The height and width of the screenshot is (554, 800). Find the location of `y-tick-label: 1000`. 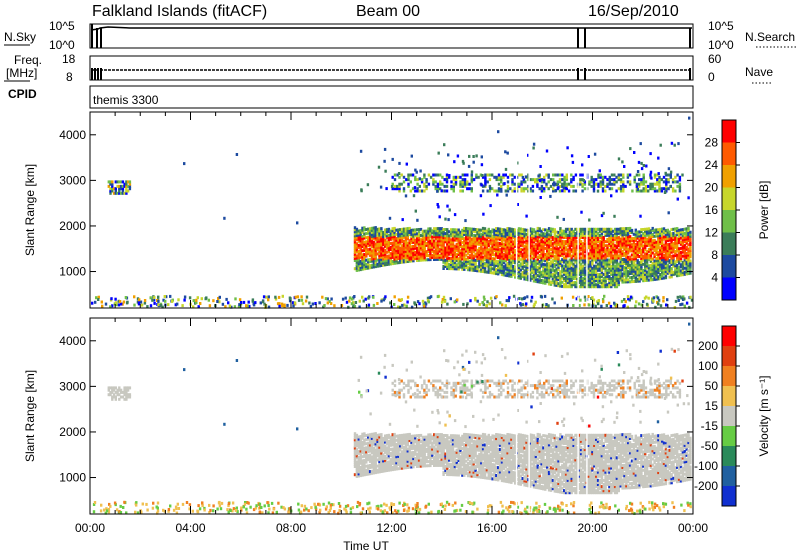

y-tick-label: 1000 is located at coordinates (72, 272).